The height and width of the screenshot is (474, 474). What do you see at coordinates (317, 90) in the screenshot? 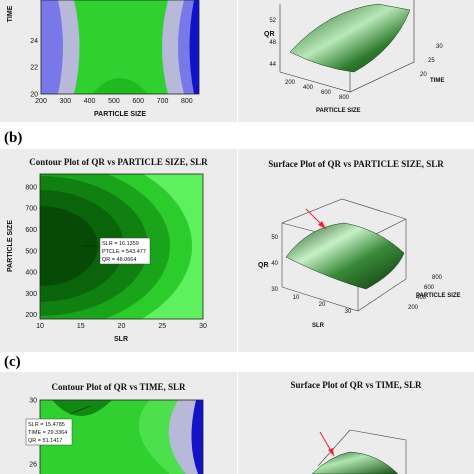
I see `x-ticks-surface-a: 200 400 600 800` at bounding box center [317, 90].